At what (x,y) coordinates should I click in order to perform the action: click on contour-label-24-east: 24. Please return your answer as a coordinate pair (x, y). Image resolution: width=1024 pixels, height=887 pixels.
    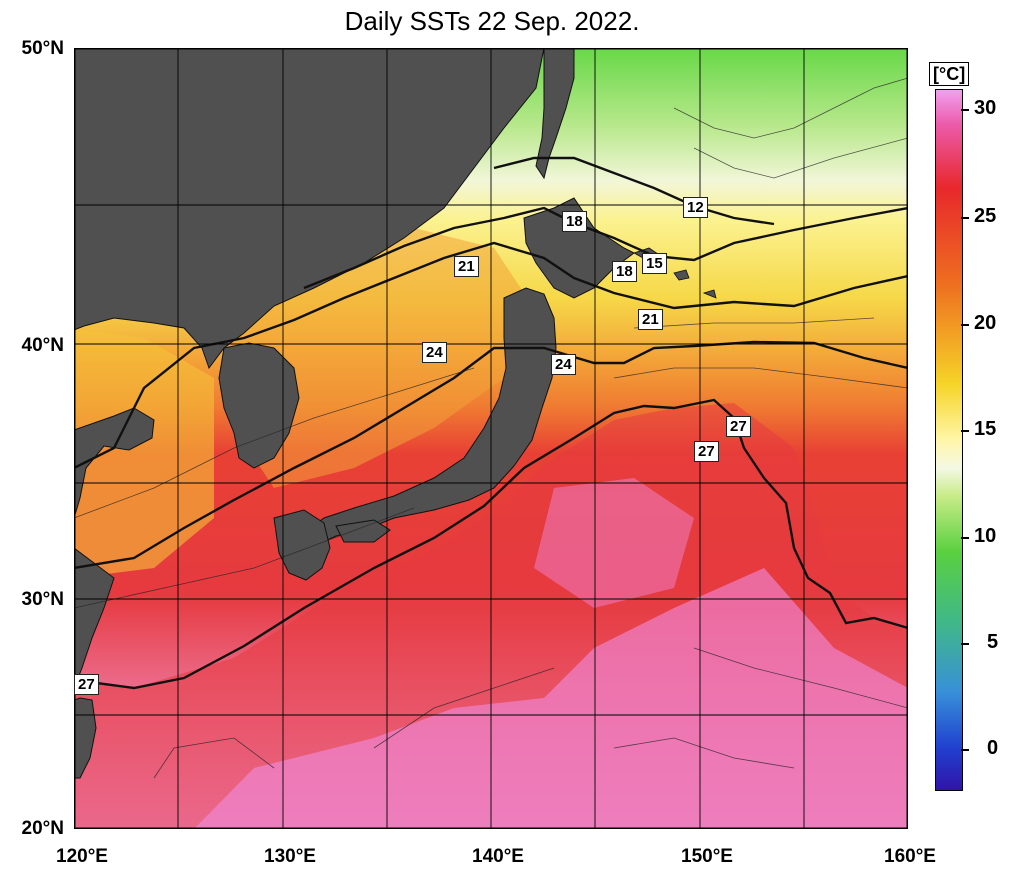
    Looking at the image, I should click on (563, 364).